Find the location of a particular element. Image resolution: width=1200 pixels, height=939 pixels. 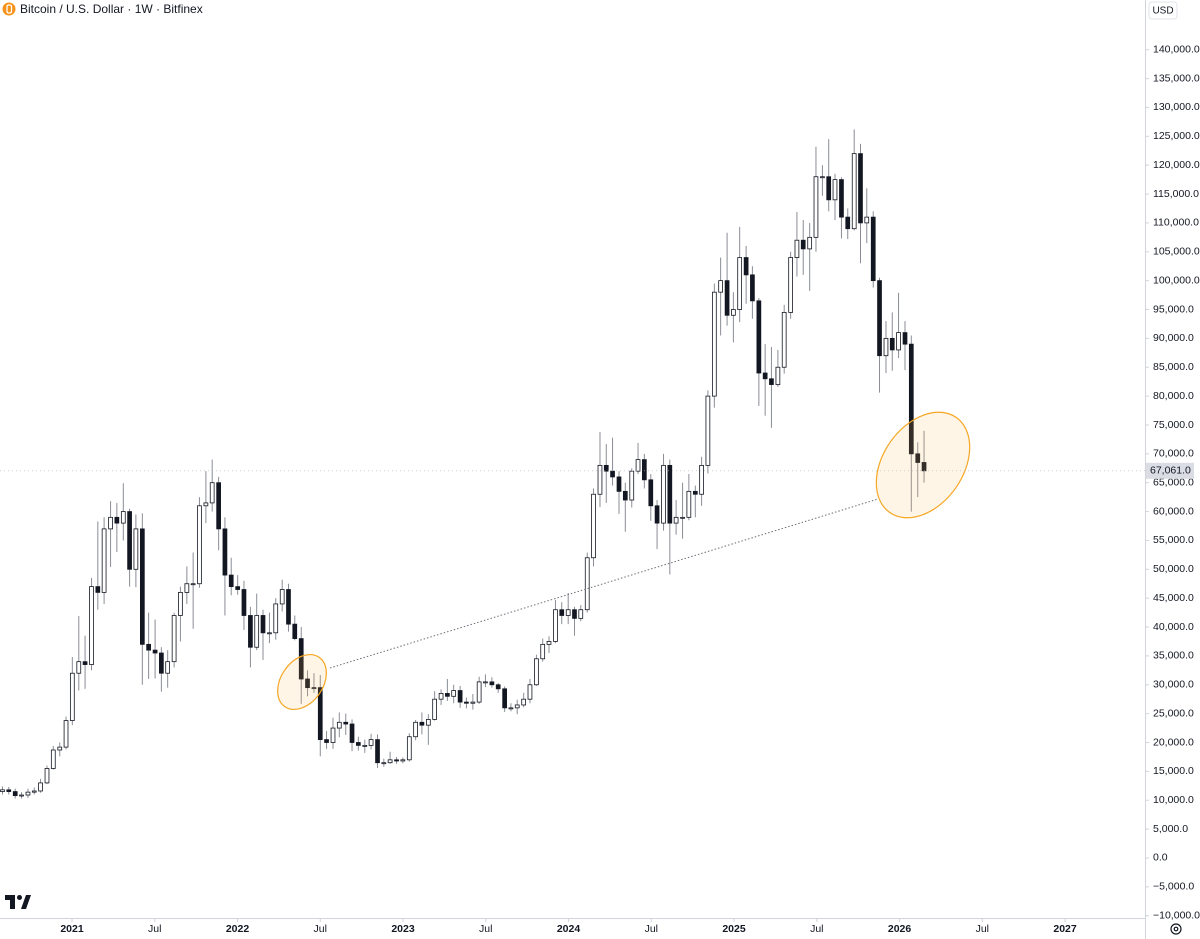

highlight-ellipse is located at coordinates (302, 682).